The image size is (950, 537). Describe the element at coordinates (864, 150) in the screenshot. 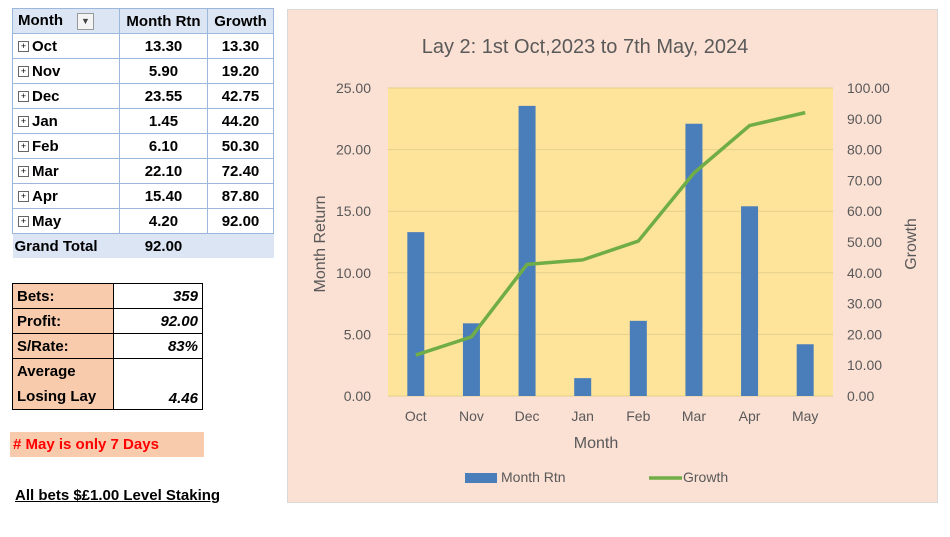

I see `y2-tick-label: 80.00` at that location.